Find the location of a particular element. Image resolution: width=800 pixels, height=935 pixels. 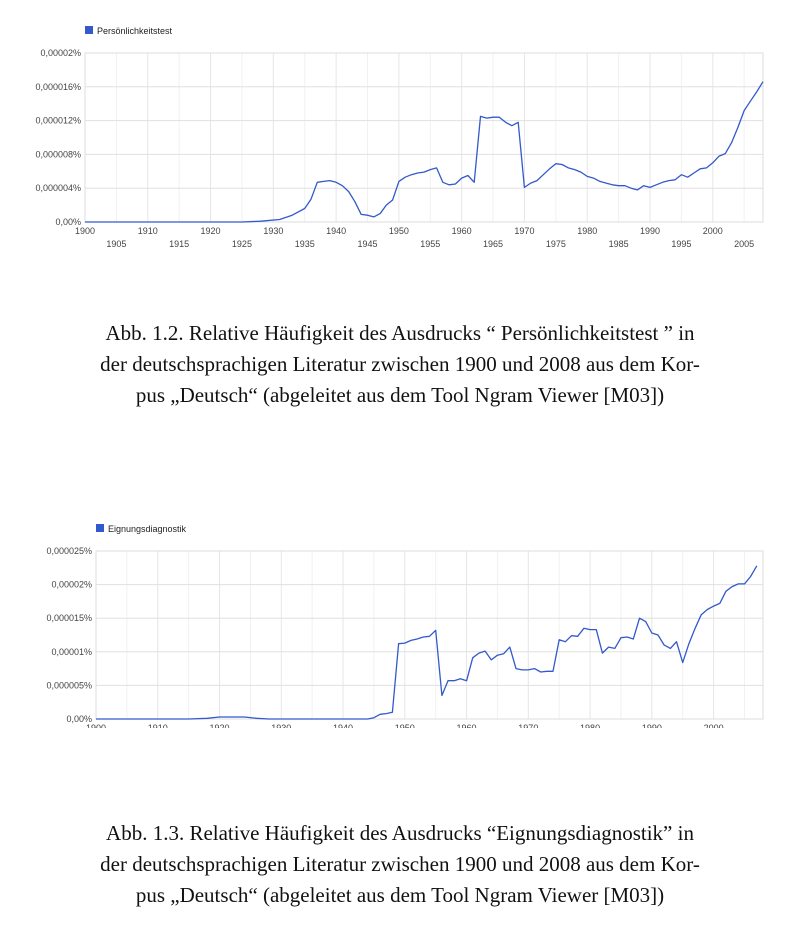

x-tick-label: 1925 is located at coordinates (242, 244).